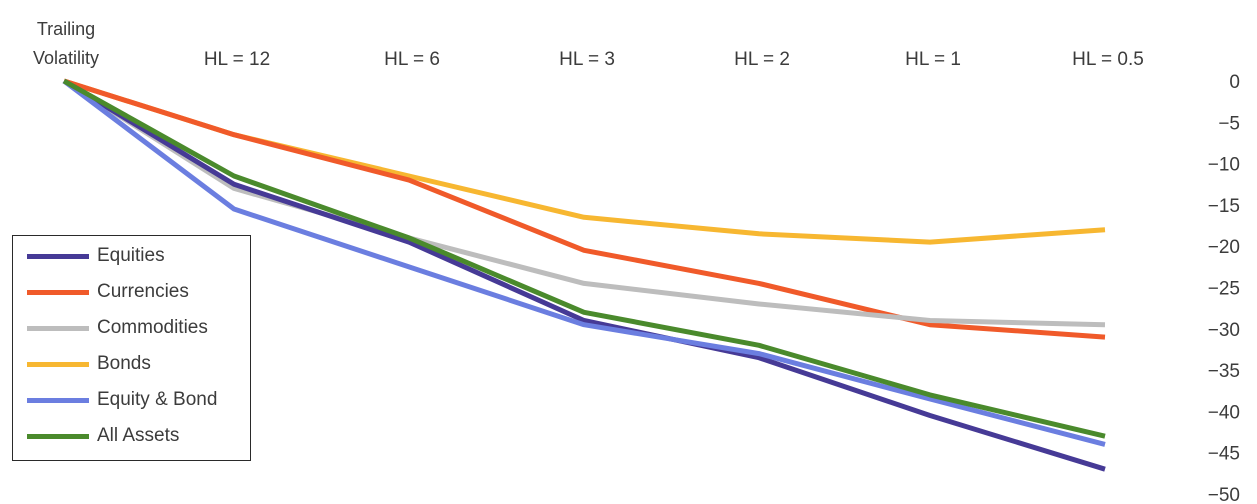 The width and height of the screenshot is (1257, 504). Describe the element at coordinates (58, 328) in the screenshot. I see `legend-swatch-commodities` at that location.